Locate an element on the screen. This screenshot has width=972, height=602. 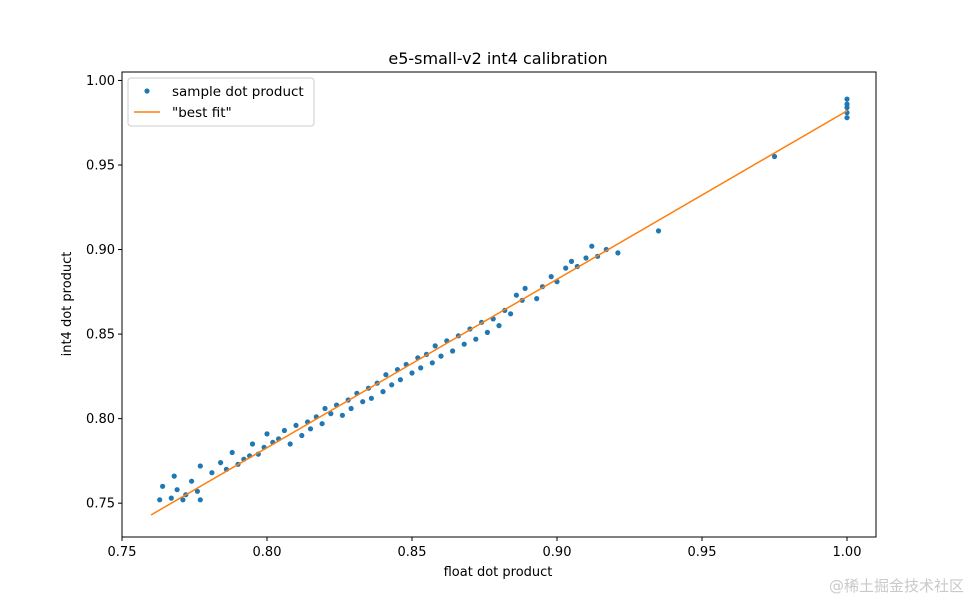
x-tick-label: 0.90 is located at coordinates (557, 552).